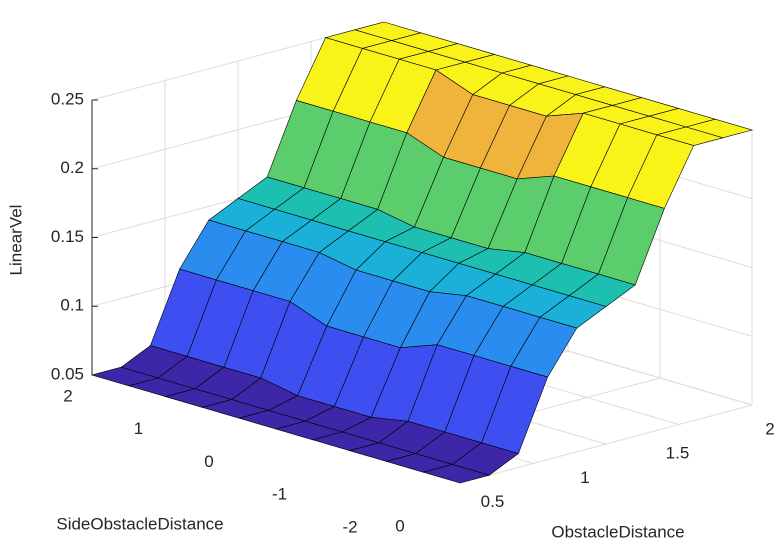  Describe the element at coordinates (769, 428) in the screenshot. I see `x-tick-label: 2` at that location.